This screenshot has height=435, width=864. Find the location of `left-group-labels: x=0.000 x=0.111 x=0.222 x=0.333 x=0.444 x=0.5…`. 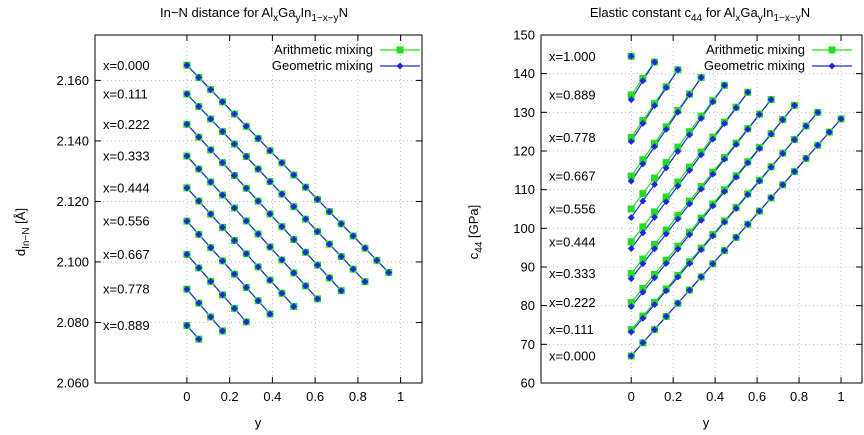

left-group-labels: x=0.000 x=0.111 x=0.222 x=0.333 x=0.444 x=0.5… is located at coordinates (126, 195).